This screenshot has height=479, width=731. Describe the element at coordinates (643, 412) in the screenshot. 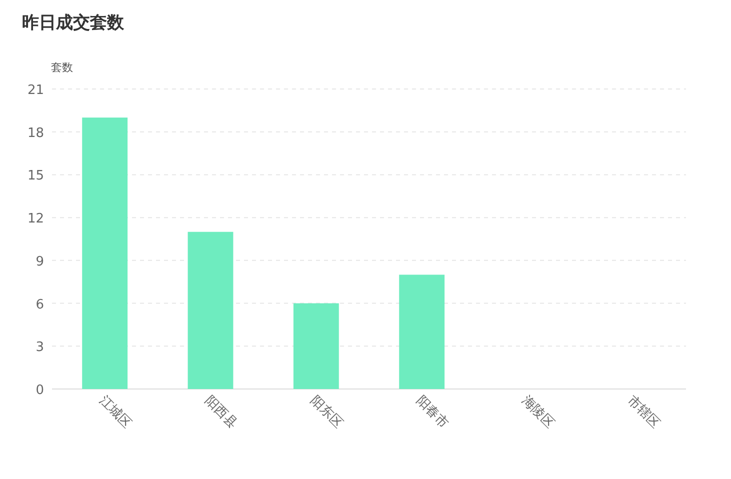

I see `x-tick-label: 市辖区` at that location.